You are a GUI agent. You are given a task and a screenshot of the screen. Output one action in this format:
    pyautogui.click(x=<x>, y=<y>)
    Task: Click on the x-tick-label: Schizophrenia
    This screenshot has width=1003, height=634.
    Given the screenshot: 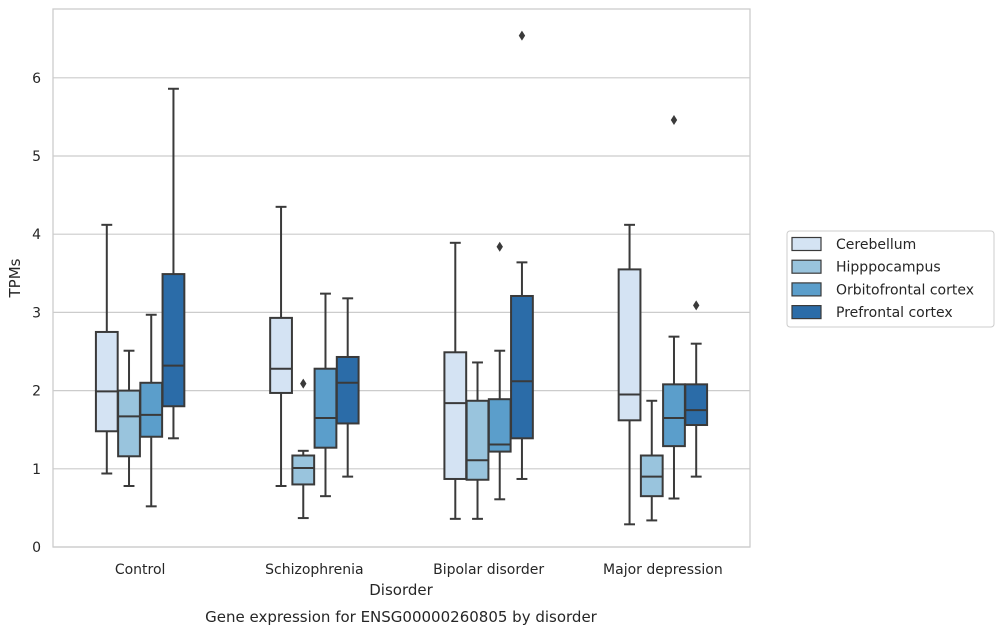 What is the action you would take?
    pyautogui.click(x=314, y=570)
    